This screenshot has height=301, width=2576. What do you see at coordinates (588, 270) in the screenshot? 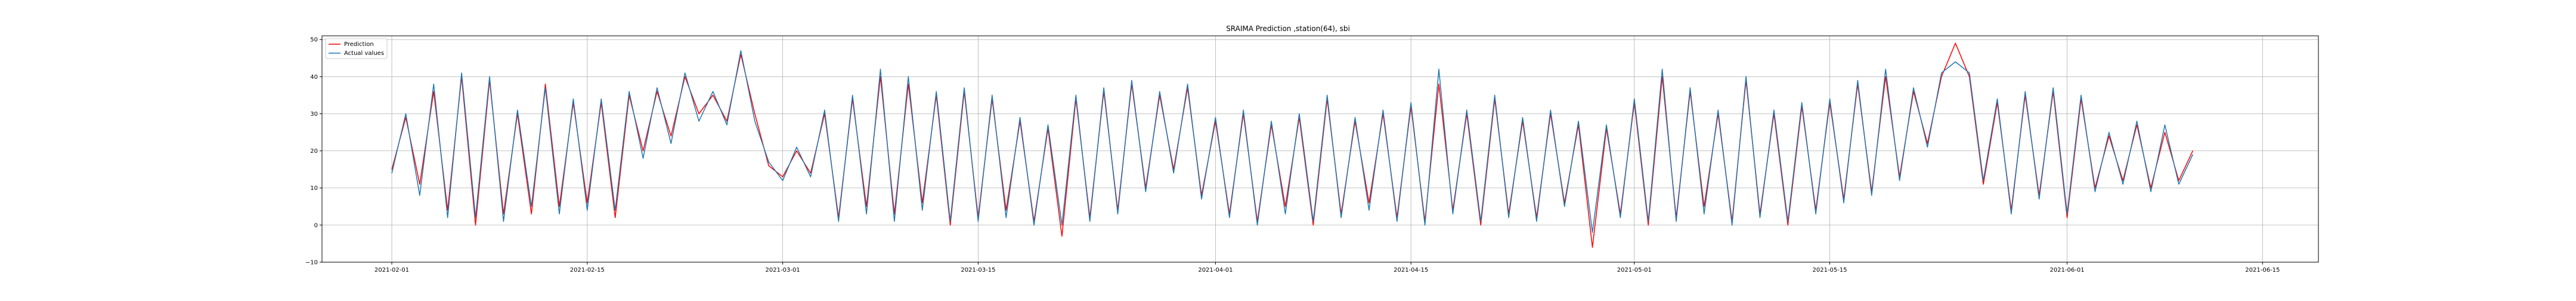
I see `x-tick-label: 2021-02-15` at bounding box center [588, 270].